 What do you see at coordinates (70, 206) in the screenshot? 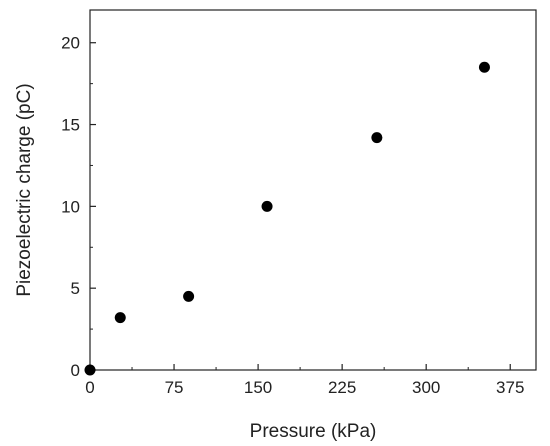
I see `y-tick-label: 10` at bounding box center [70, 206].